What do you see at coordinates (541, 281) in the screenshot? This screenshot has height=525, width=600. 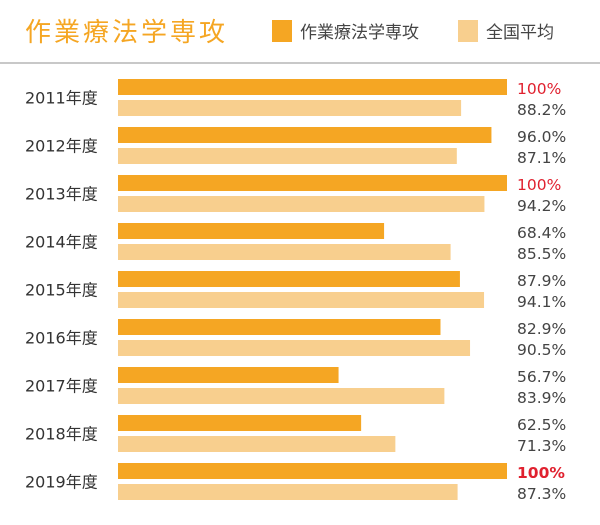 I see `value-label-major: 87.9%` at bounding box center [541, 281].